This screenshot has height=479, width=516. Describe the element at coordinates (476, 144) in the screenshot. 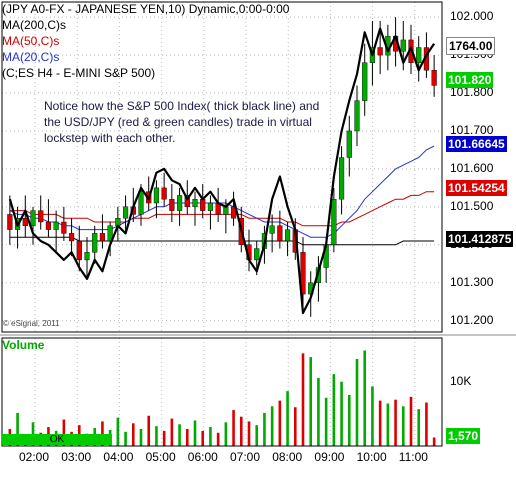

I see `ma20-price-tag: 101.66645` at that location.